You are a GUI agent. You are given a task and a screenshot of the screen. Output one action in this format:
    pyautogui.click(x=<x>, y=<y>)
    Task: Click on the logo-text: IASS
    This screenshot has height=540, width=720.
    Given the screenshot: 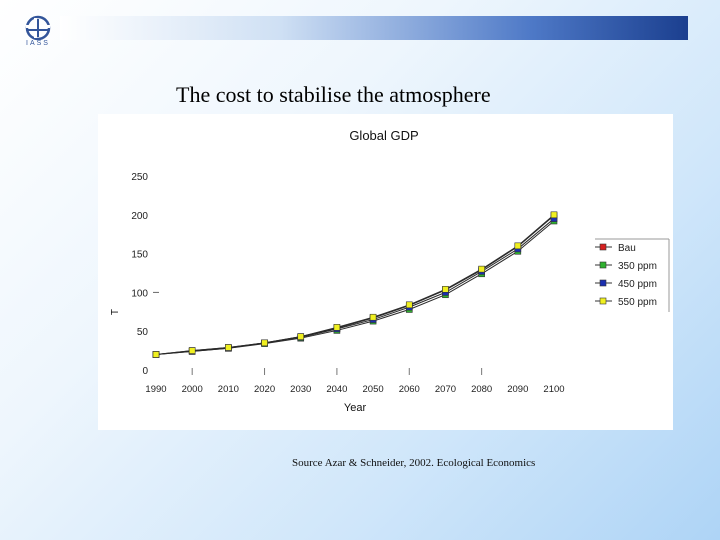 What is the action you would take?
    pyautogui.click(x=38, y=43)
    